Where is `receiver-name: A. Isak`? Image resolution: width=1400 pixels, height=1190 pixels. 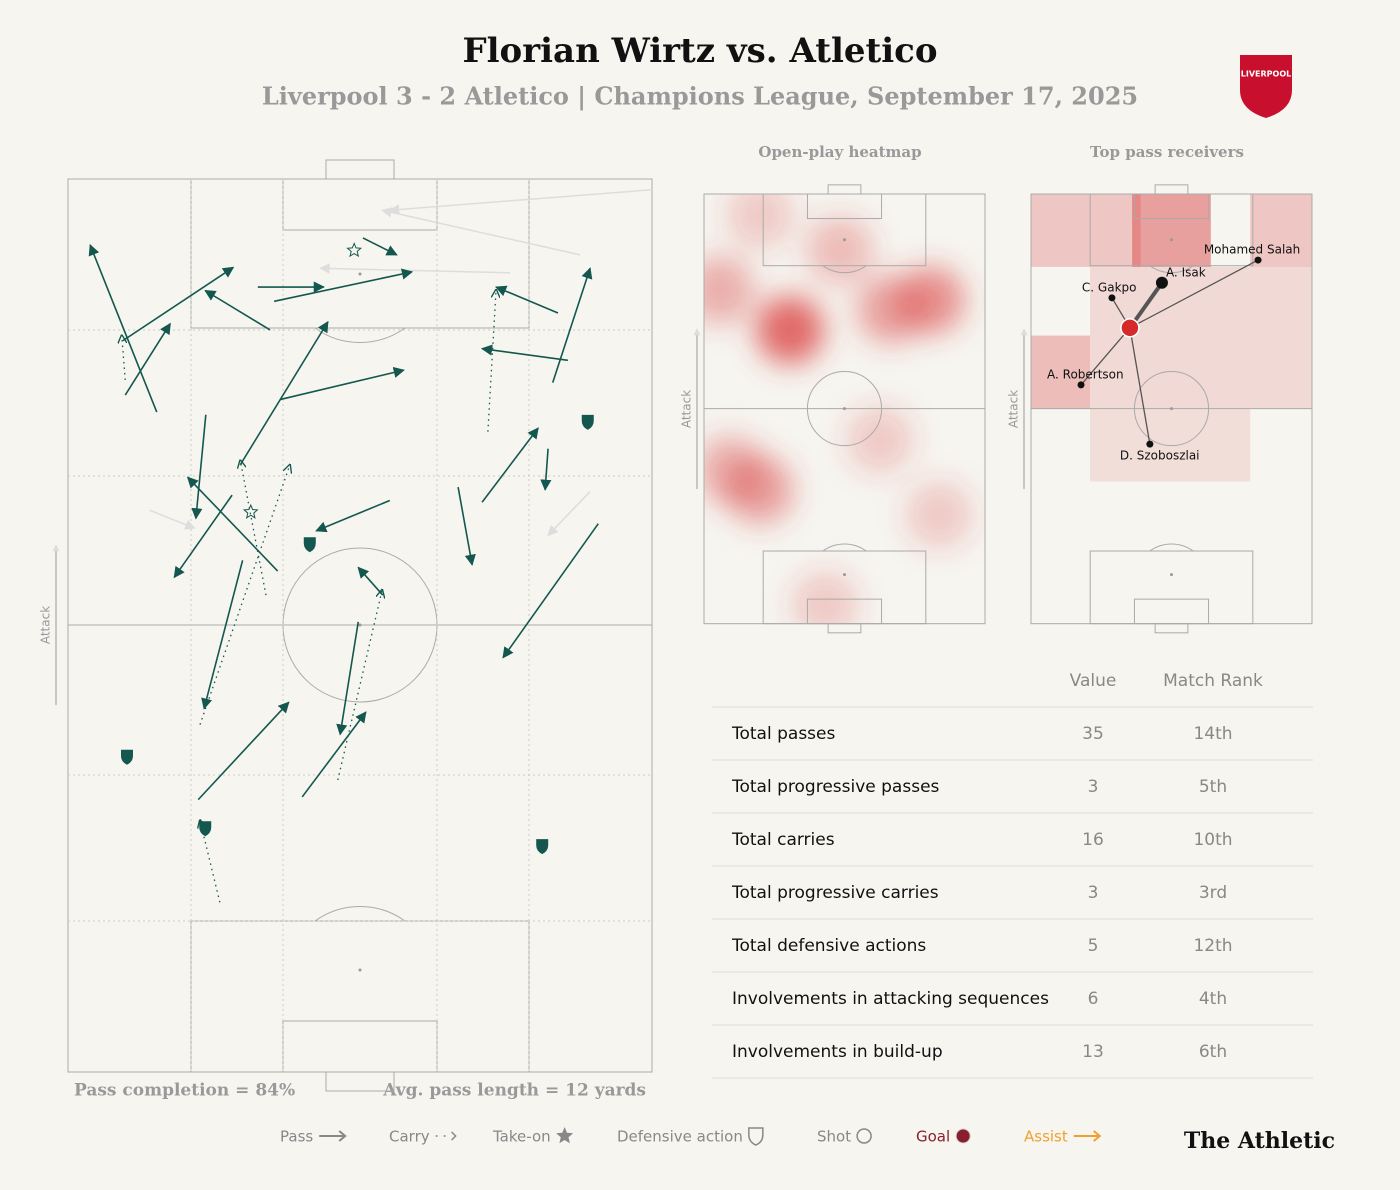
receiver-name: A. Isak is located at coordinates (1186, 272).